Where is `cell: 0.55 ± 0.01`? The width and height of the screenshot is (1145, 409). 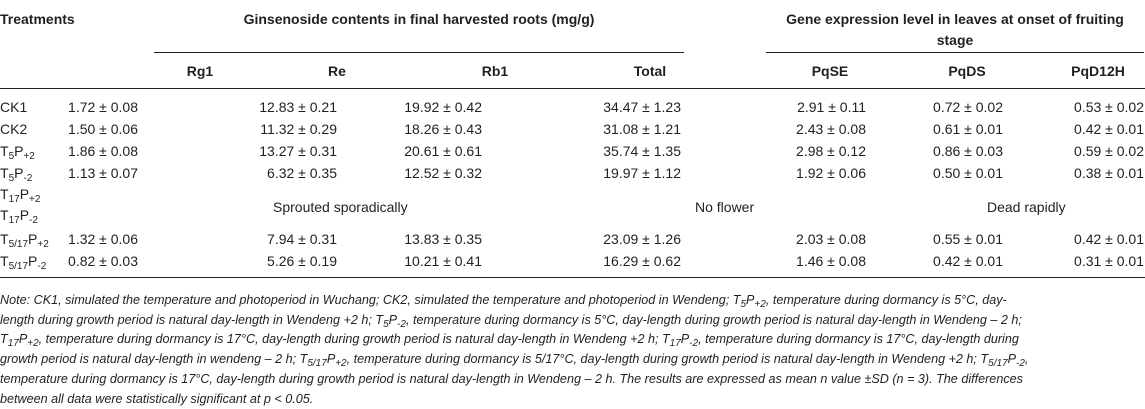 cell: 0.55 ± 0.01 is located at coordinates (968, 239).